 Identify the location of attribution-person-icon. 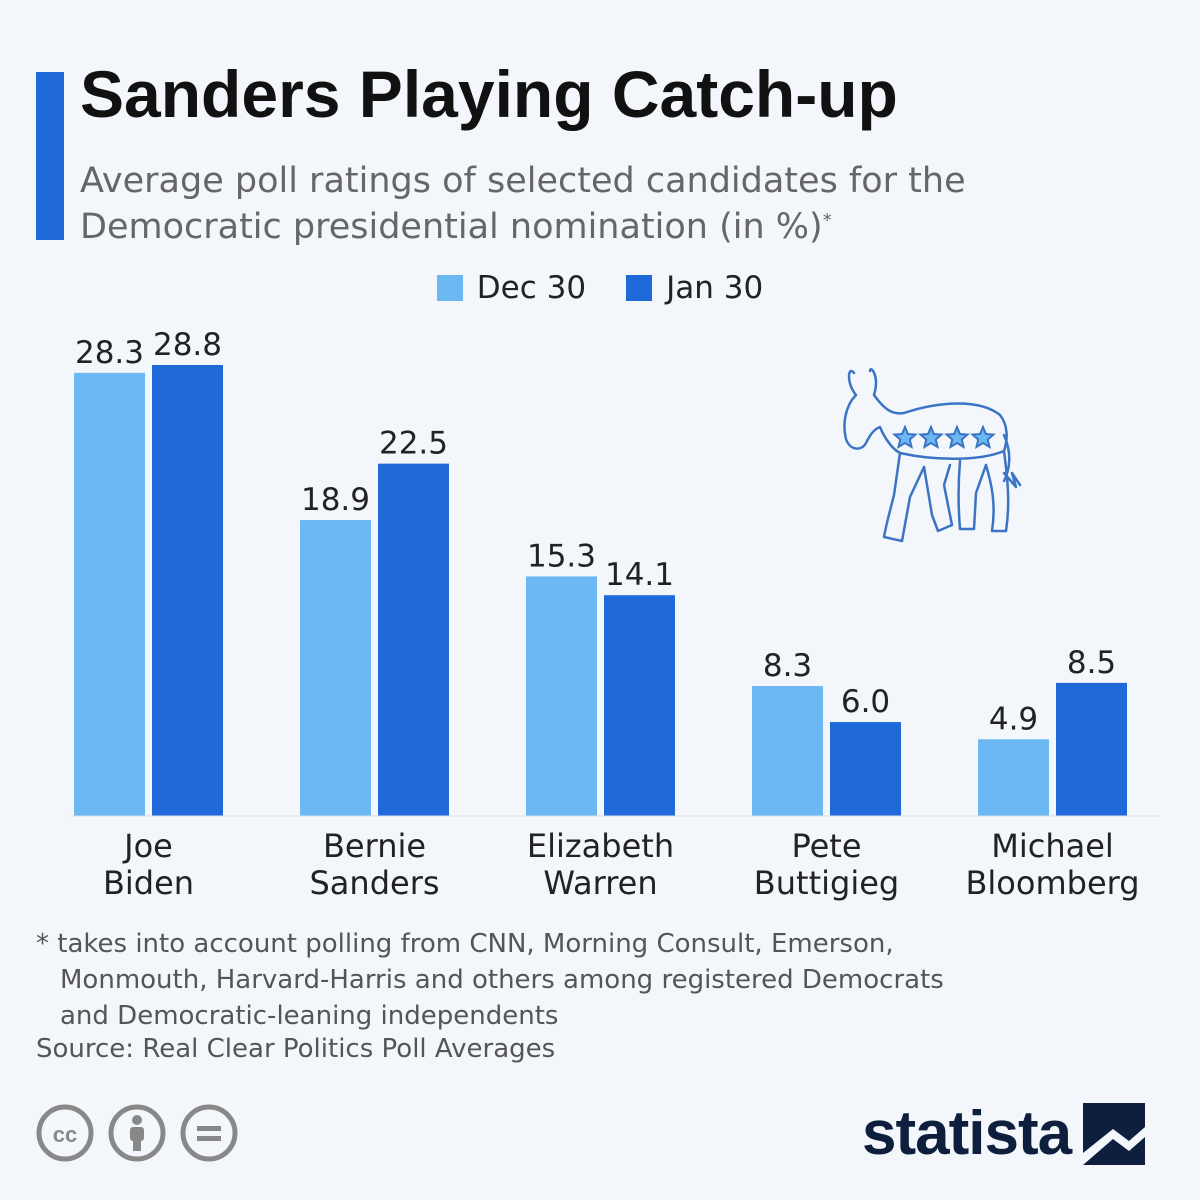
(137, 1133).